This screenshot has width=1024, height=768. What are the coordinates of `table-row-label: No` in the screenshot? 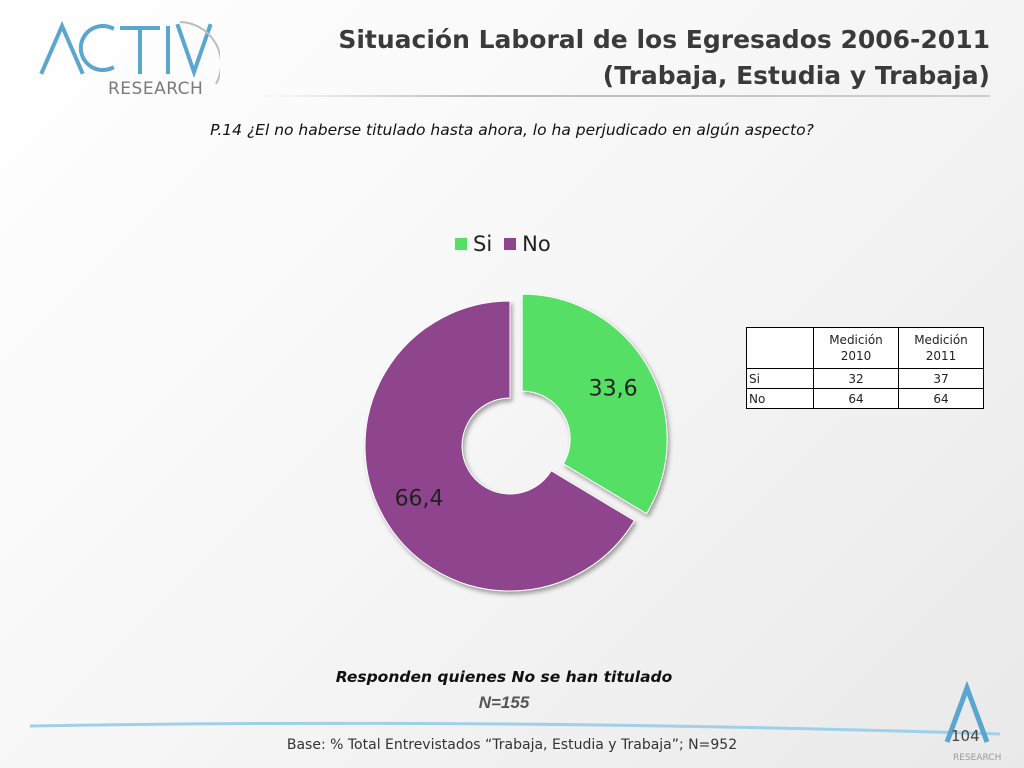 It's located at (780, 398).